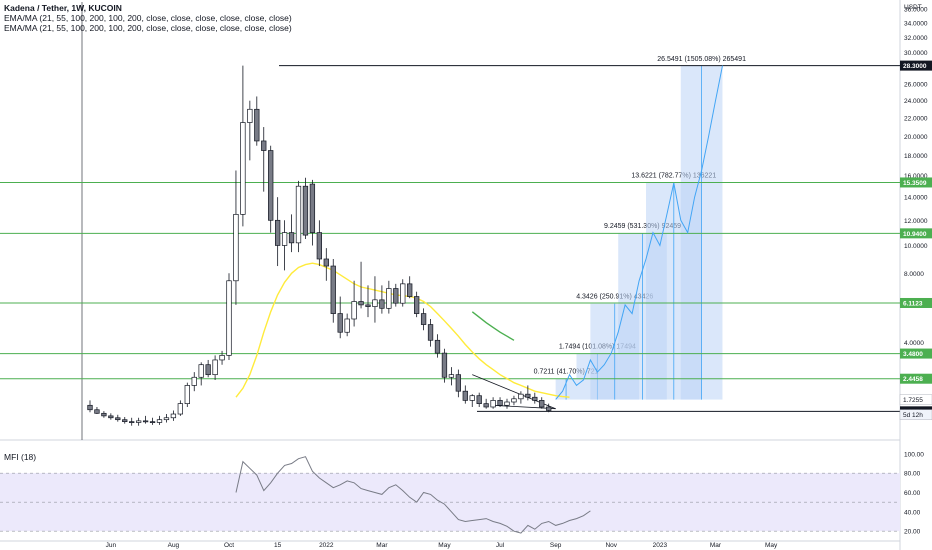 The height and width of the screenshot is (550, 932). Describe the element at coordinates (20, 457) in the screenshot. I see `mfi-label: MFI (18)` at that location.